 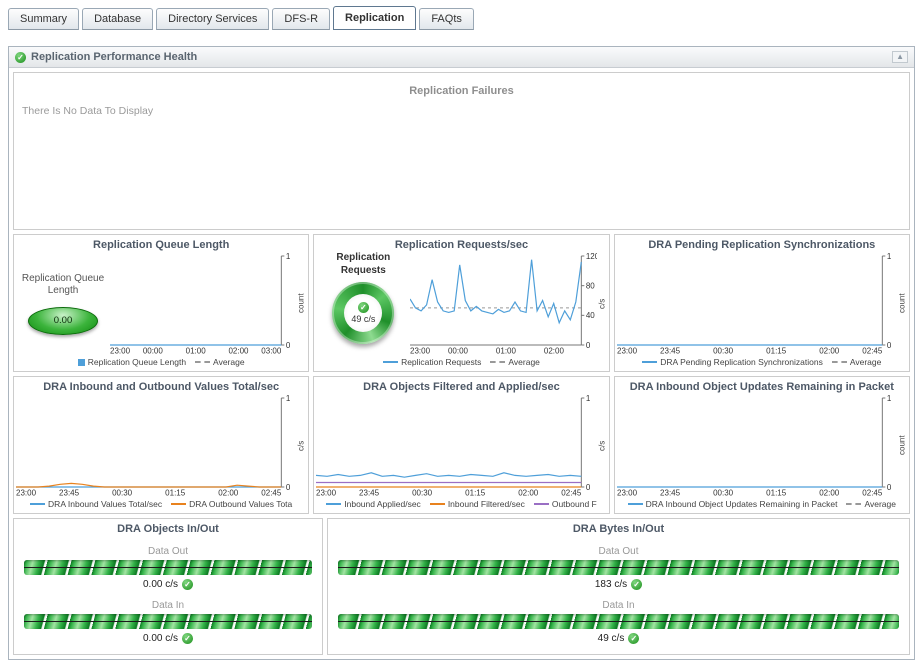 What do you see at coordinates (611, 638) in the screenshot?
I see `data-in-value: 49 c/s` at bounding box center [611, 638].